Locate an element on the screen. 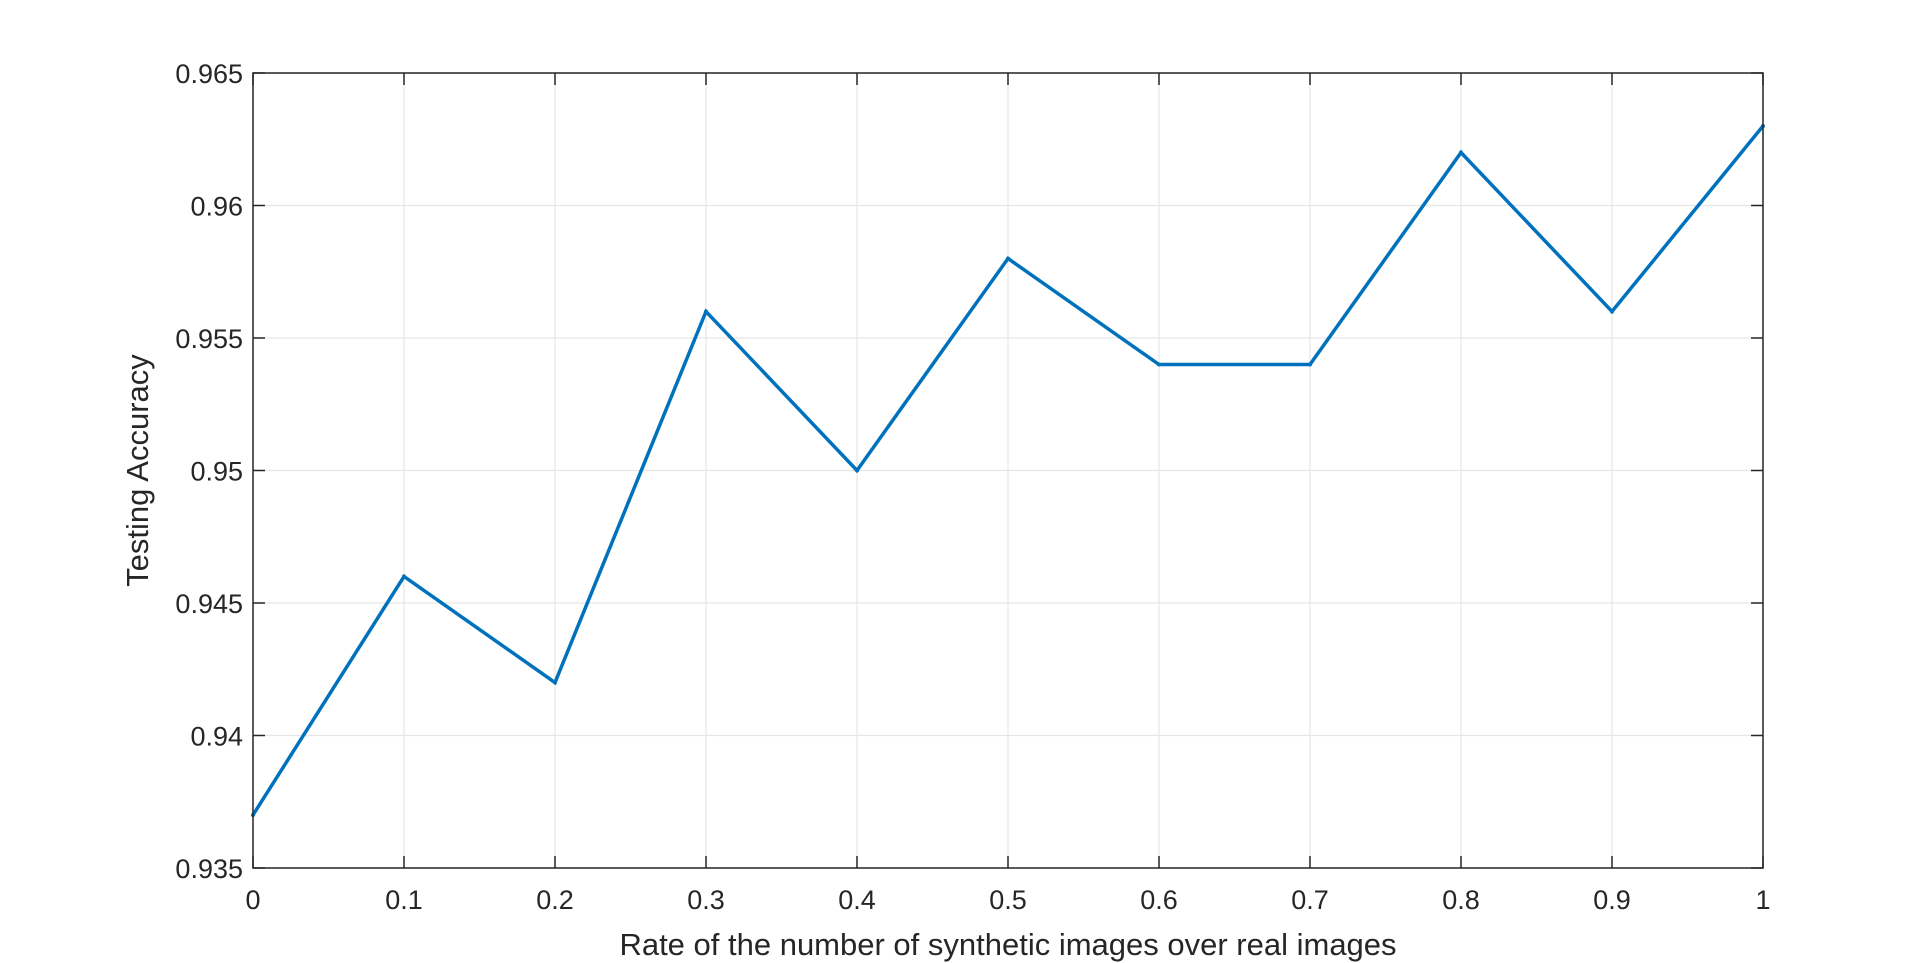 This screenshot has height=963, width=1920. y-tick-label: 0.945 is located at coordinates (209, 604).